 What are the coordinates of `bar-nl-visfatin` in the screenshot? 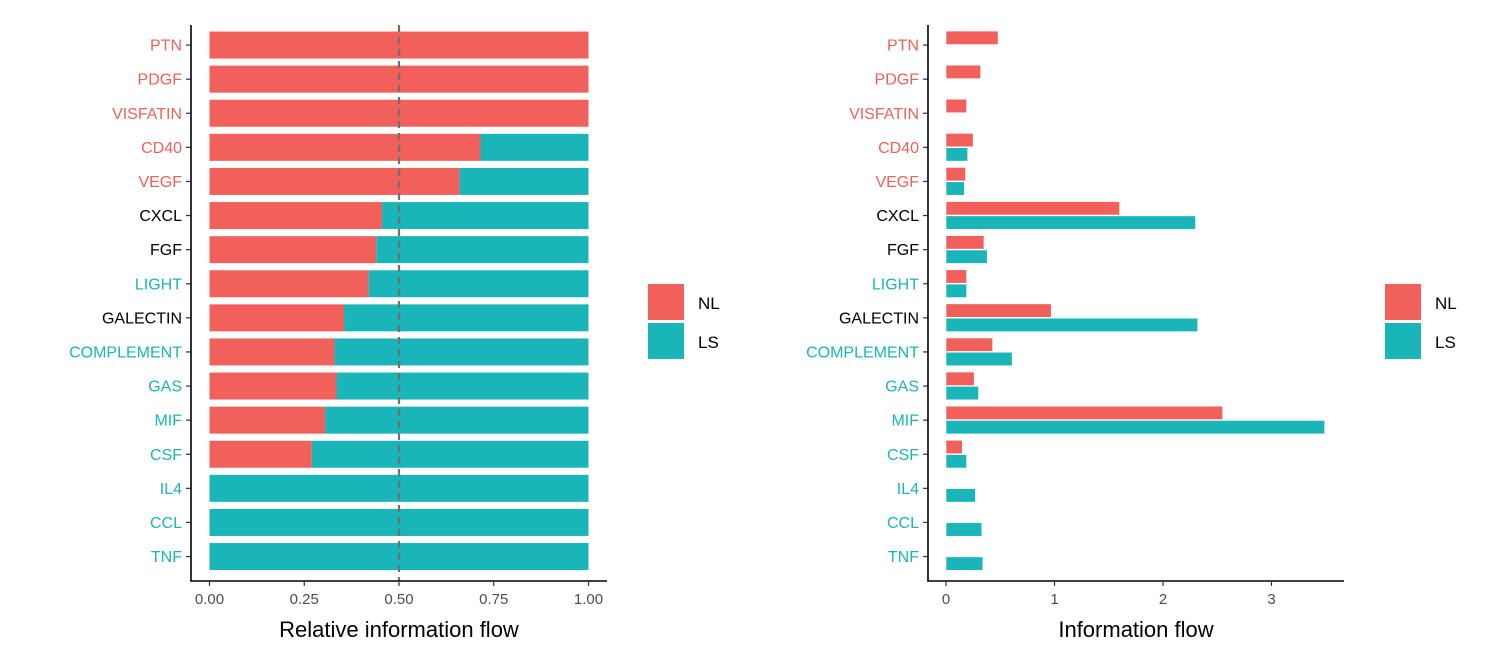 It's located at (956, 106).